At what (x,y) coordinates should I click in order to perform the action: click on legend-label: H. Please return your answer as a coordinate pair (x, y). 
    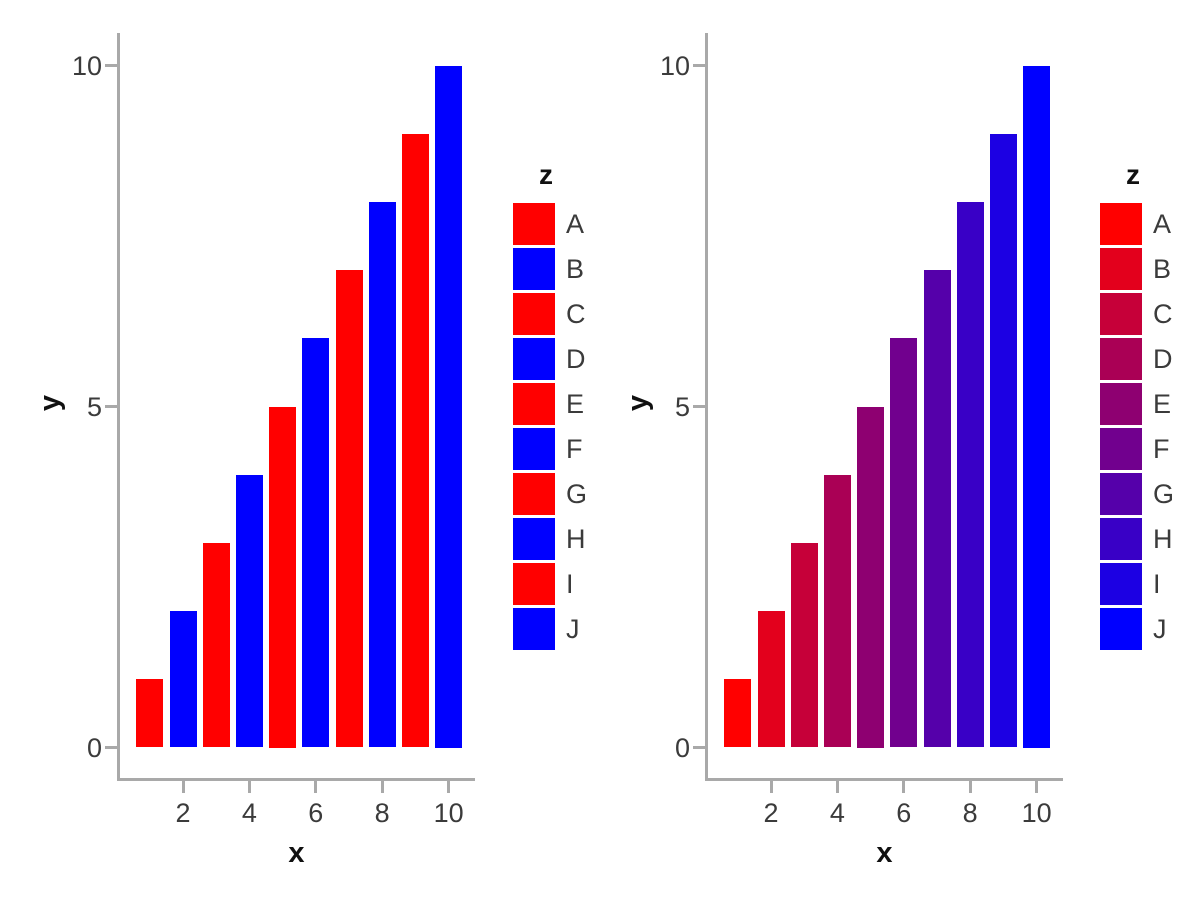
    Looking at the image, I should click on (1163, 539).